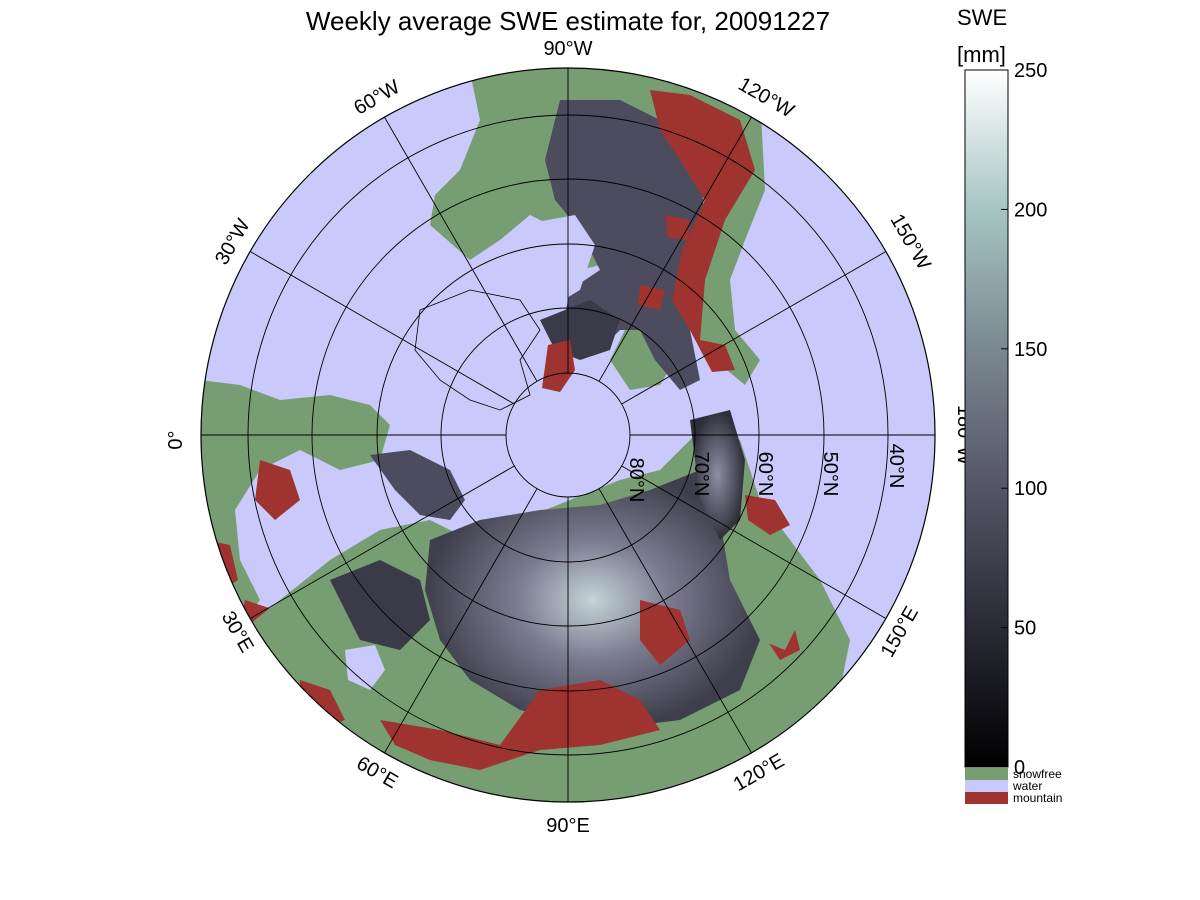 The width and height of the screenshot is (1200, 900). I want to click on colorbar-title: SWE, so click(982, 17).